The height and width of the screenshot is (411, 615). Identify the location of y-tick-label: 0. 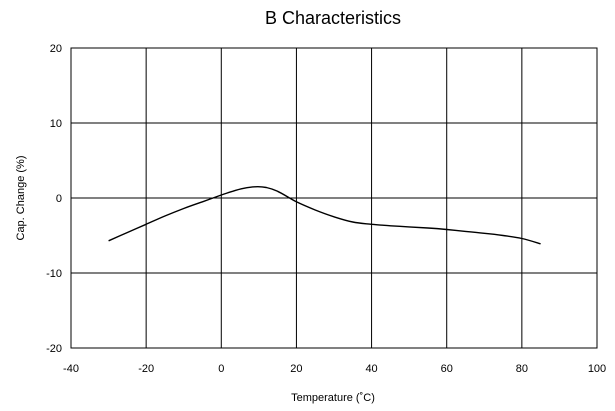
(59, 199).